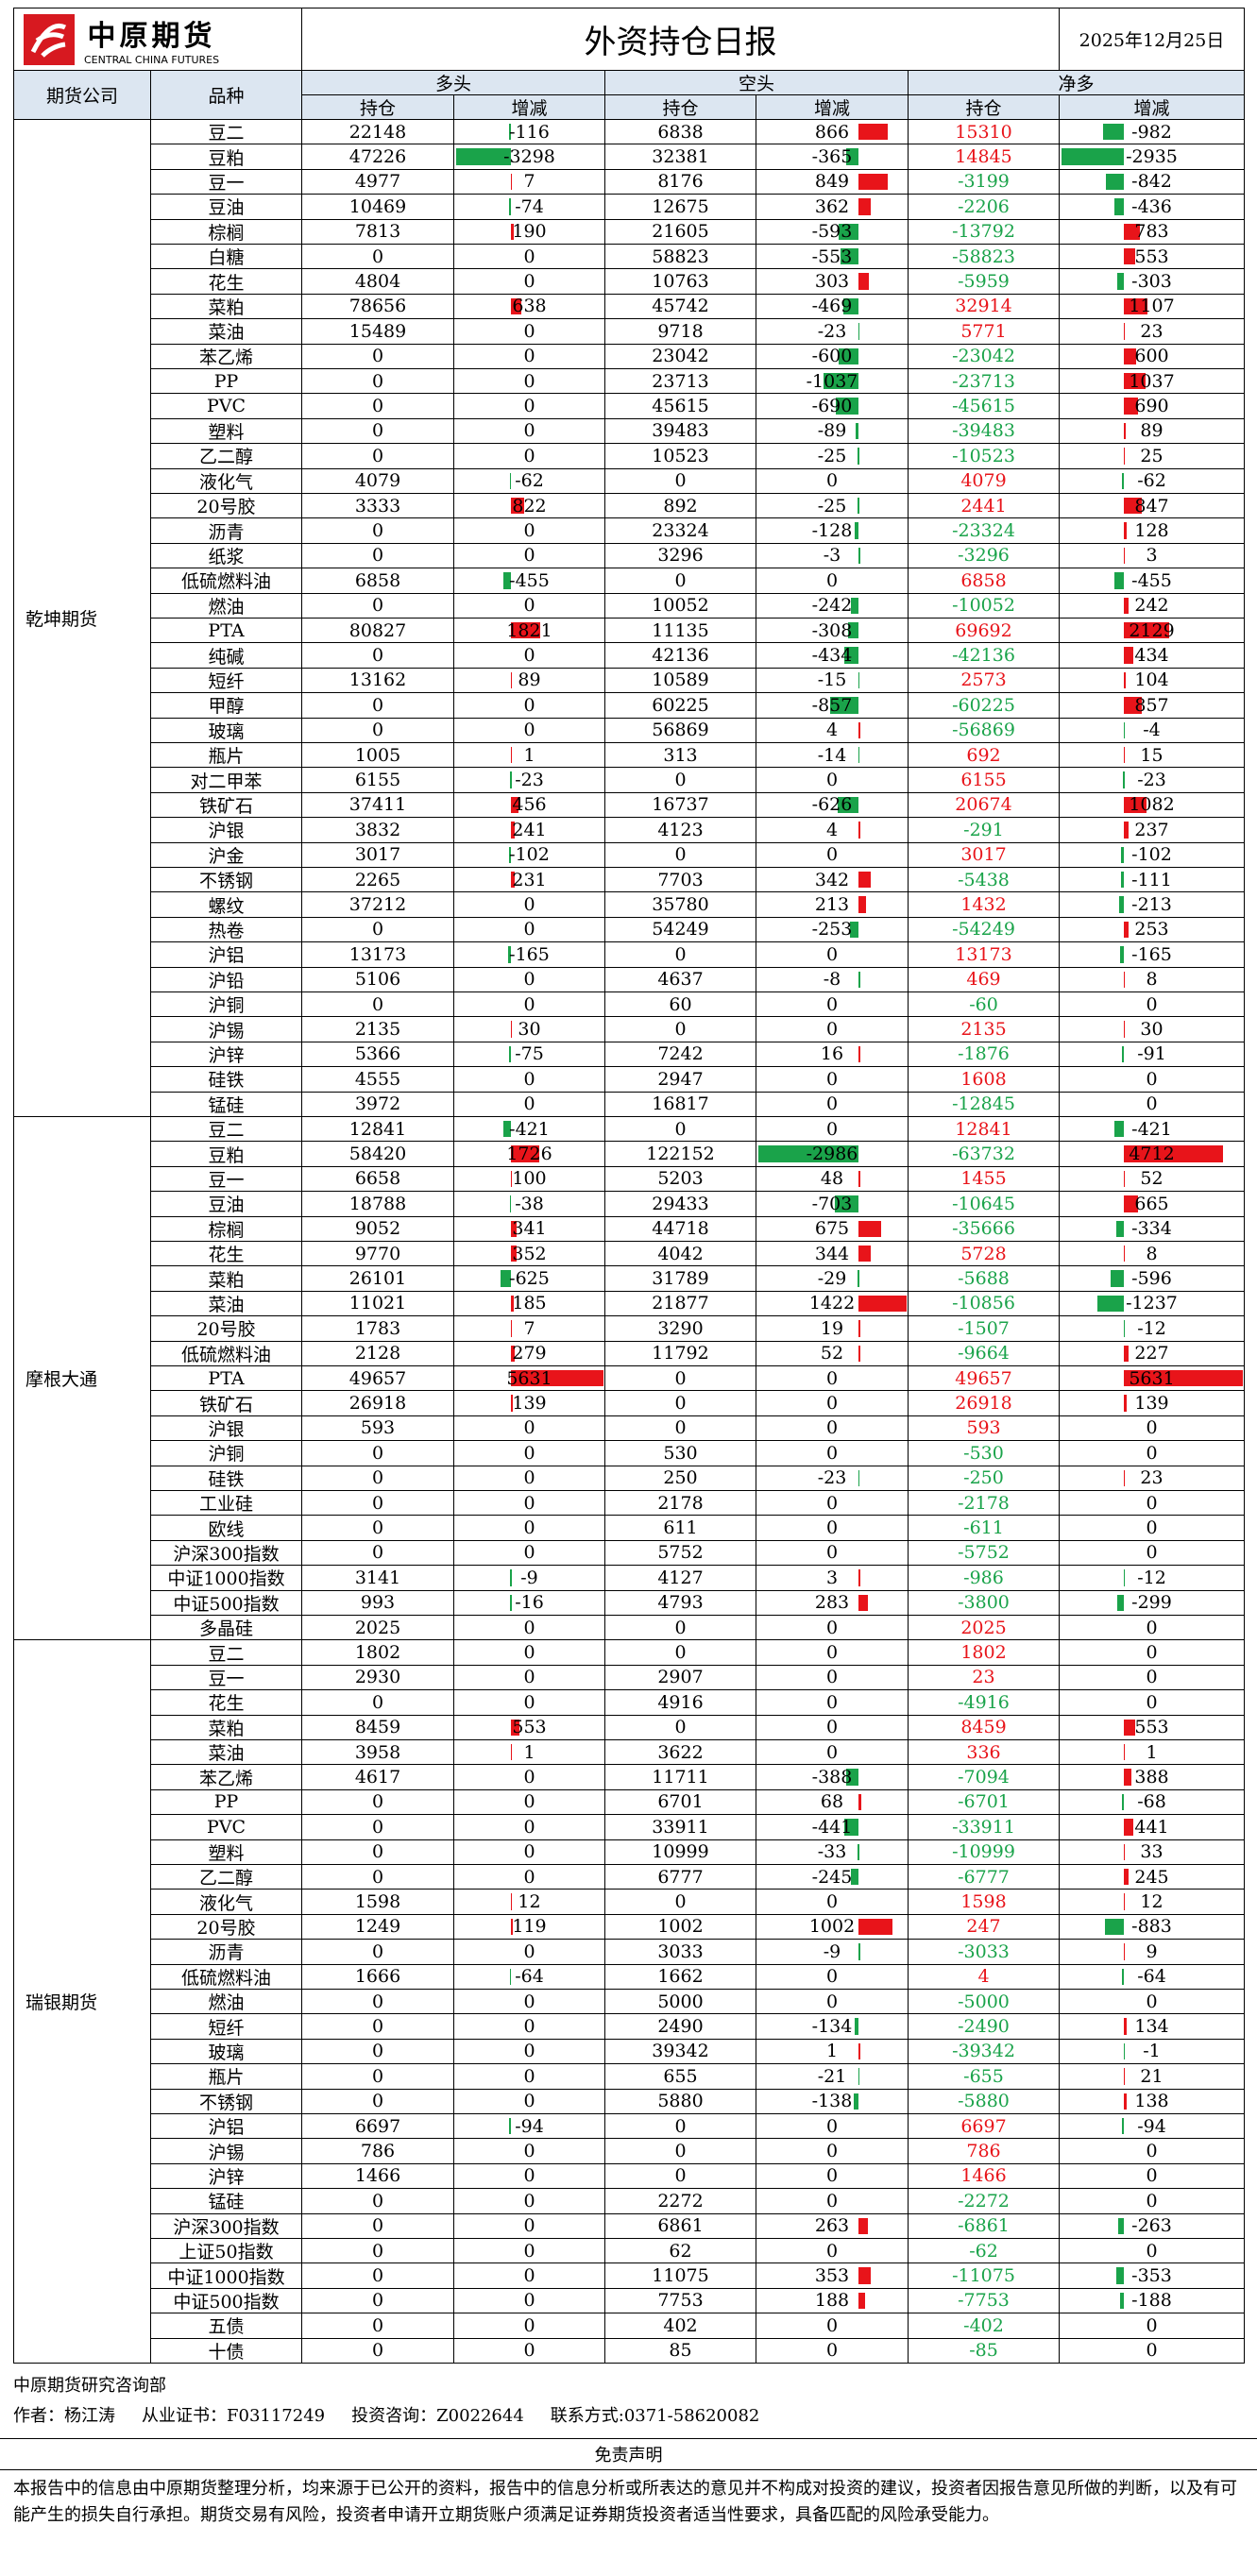 The image size is (1257, 2576). Describe the element at coordinates (1152, 681) in the screenshot. I see `change: 104` at that location.